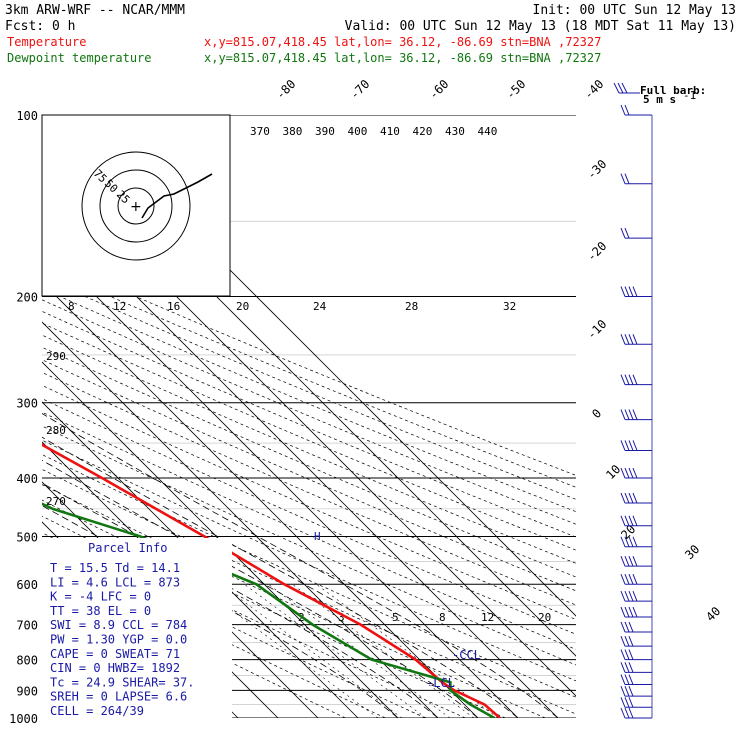 The image size is (740, 740). I want to click on pressure-label-600: 600, so click(27, 585).